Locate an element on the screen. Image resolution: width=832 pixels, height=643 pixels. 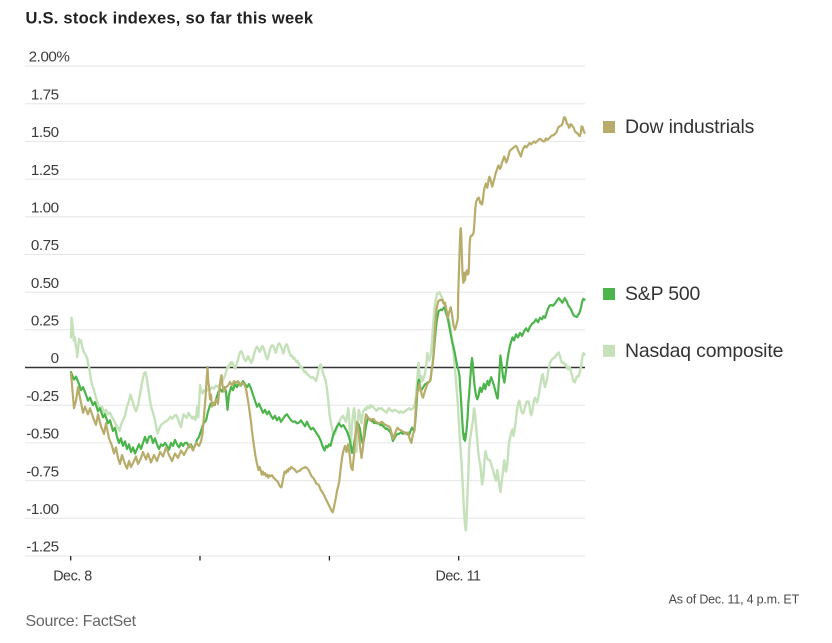
svg-text: Dec. 8 is located at coordinates (72, 577).